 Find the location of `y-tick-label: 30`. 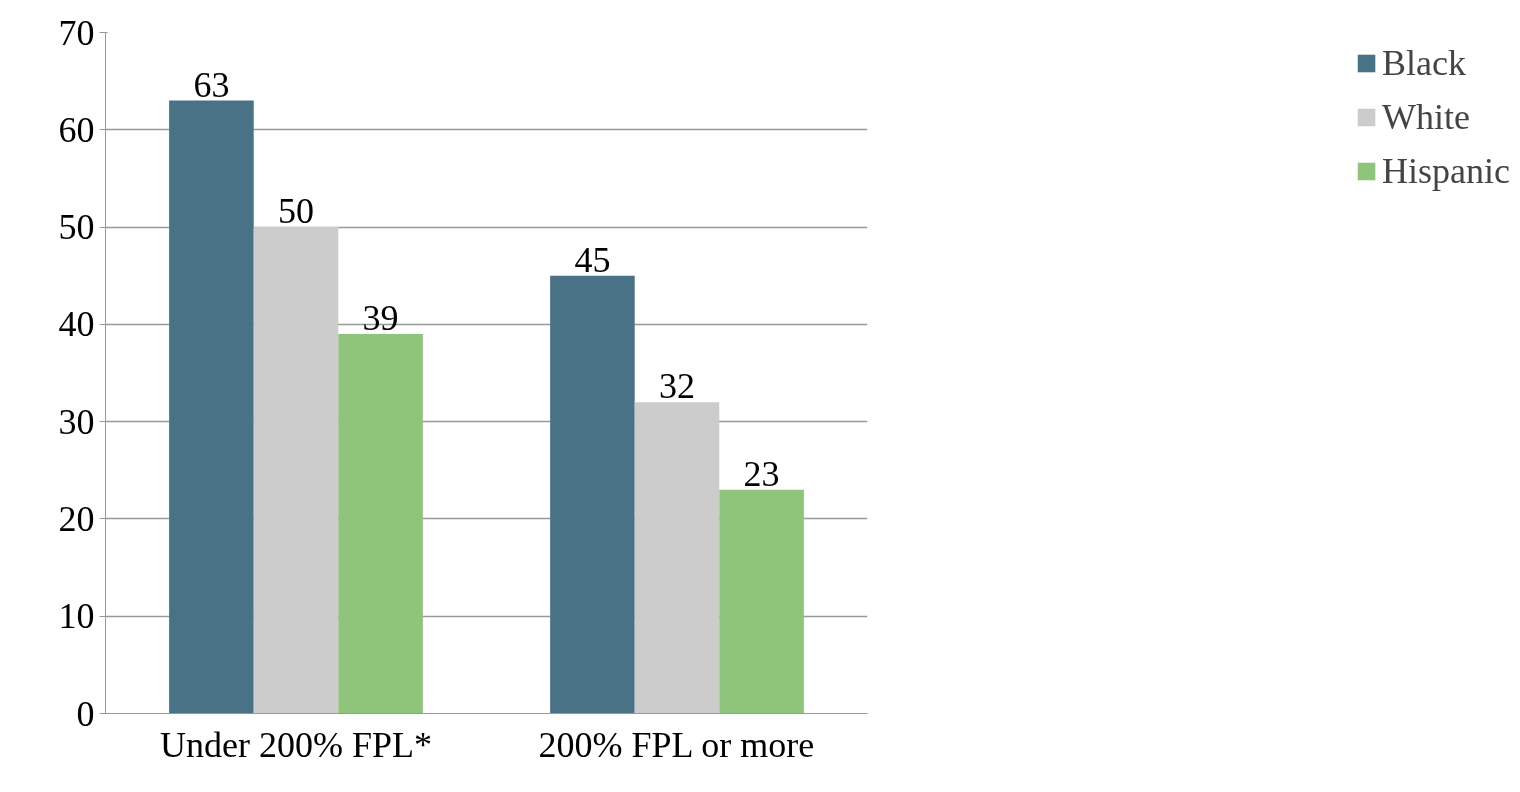

y-tick-label: 30 is located at coordinates (76, 421).